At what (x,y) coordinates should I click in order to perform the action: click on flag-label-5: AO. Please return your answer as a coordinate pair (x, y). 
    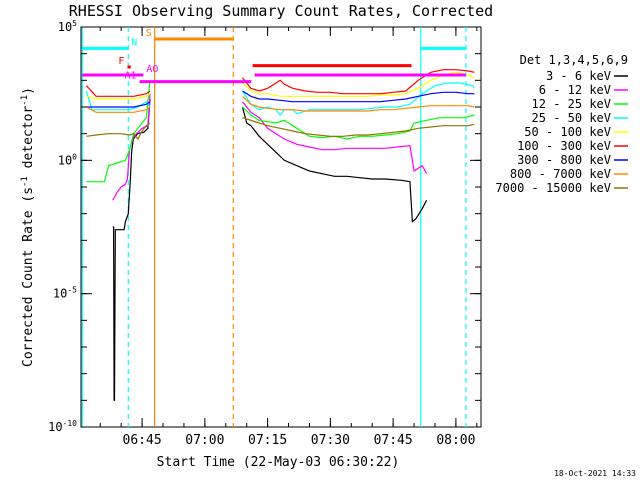
    Looking at the image, I should click on (152, 69).